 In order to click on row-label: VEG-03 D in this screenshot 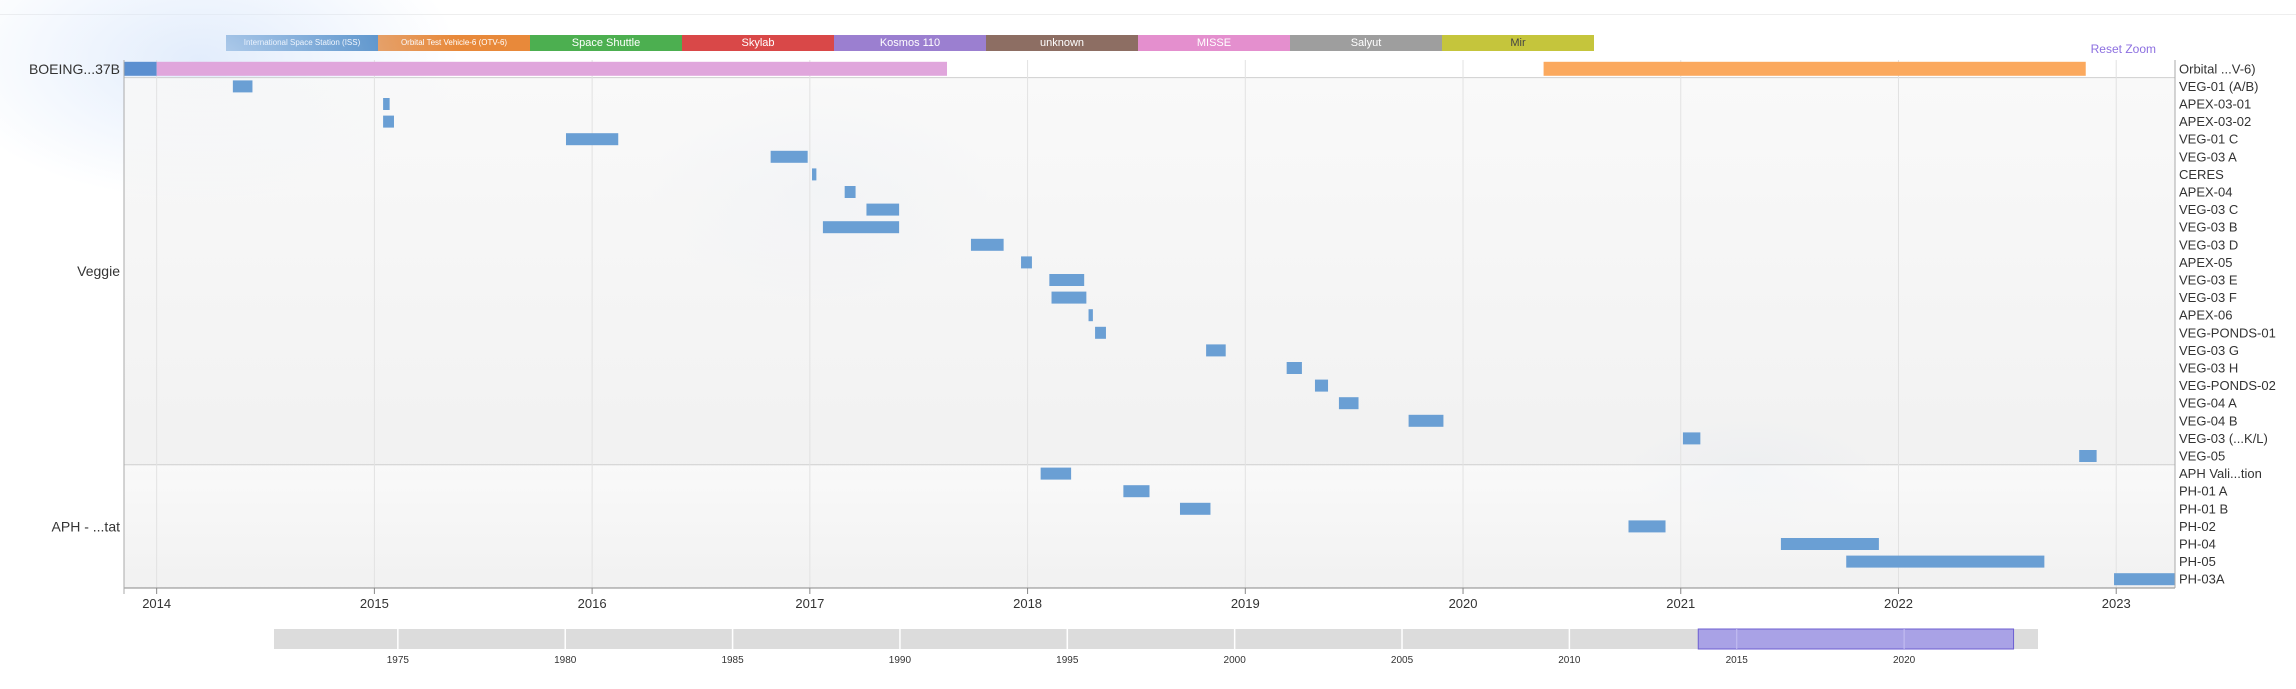, I will do `click(2208, 244)`.